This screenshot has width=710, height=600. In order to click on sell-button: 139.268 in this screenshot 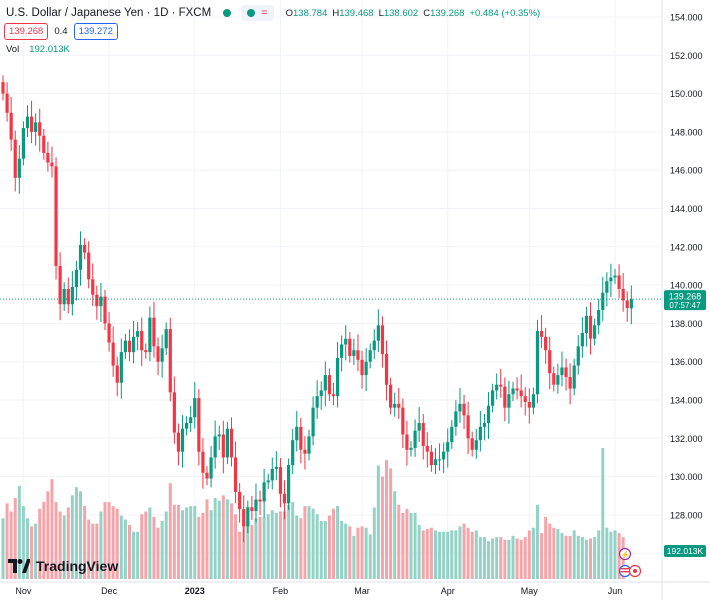, I will do `click(26, 31)`.